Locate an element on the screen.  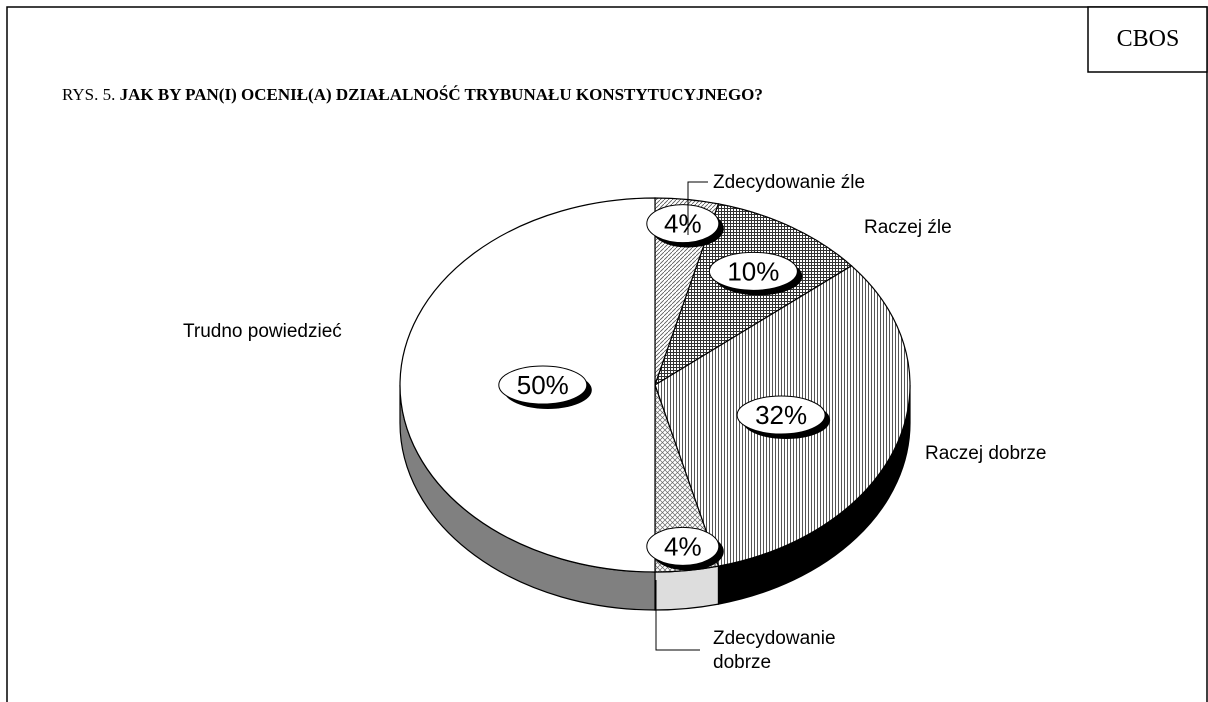
slice-side is located at coordinates (687, 588).